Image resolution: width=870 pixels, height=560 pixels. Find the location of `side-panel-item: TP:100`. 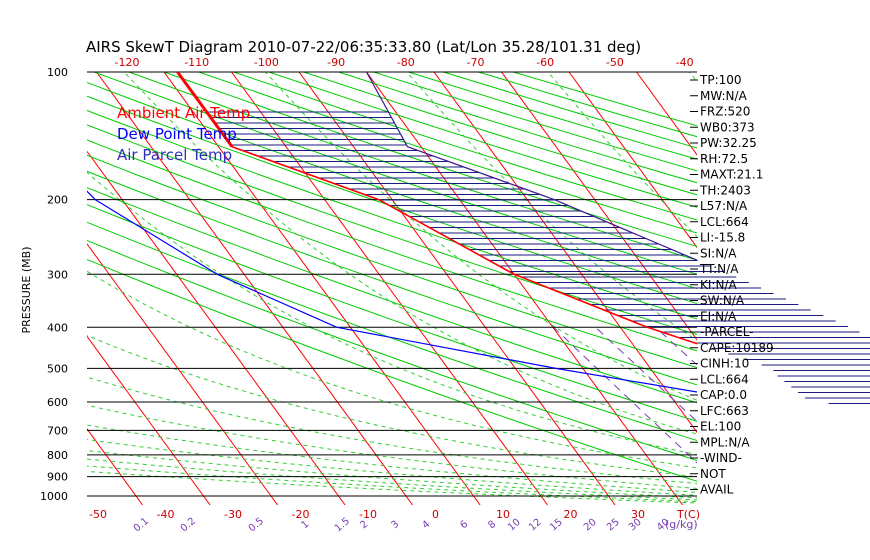

side-panel-item: TP:100 is located at coordinates (720, 80).